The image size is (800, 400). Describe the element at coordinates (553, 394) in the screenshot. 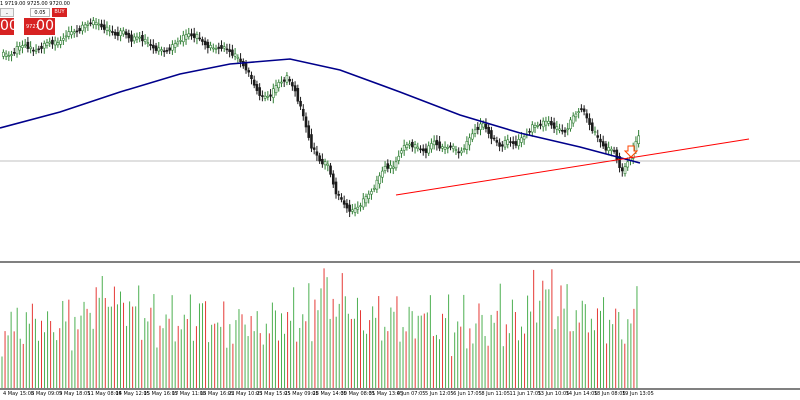

I see `time-axis-label: 13 Jun 10:05` at that location.